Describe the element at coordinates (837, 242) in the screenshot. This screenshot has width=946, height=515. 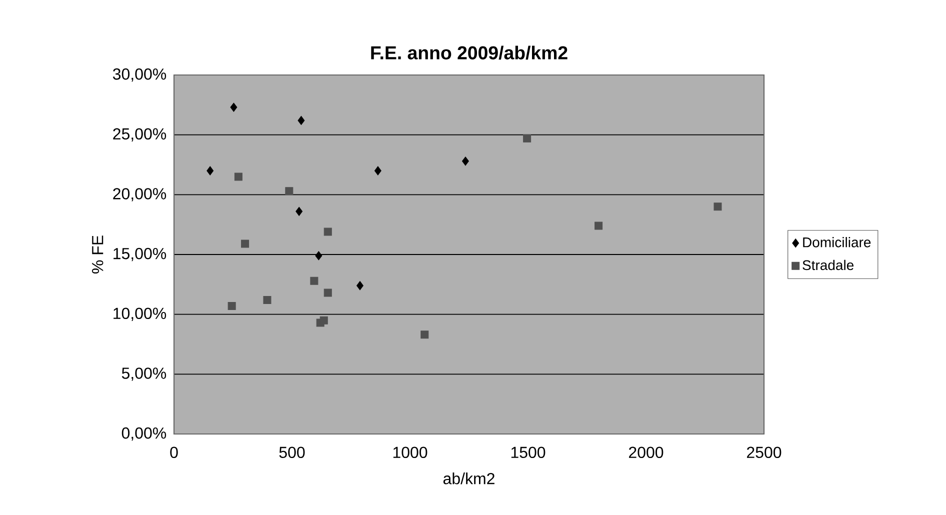
I see `legend-label: Domiciliare` at that location.